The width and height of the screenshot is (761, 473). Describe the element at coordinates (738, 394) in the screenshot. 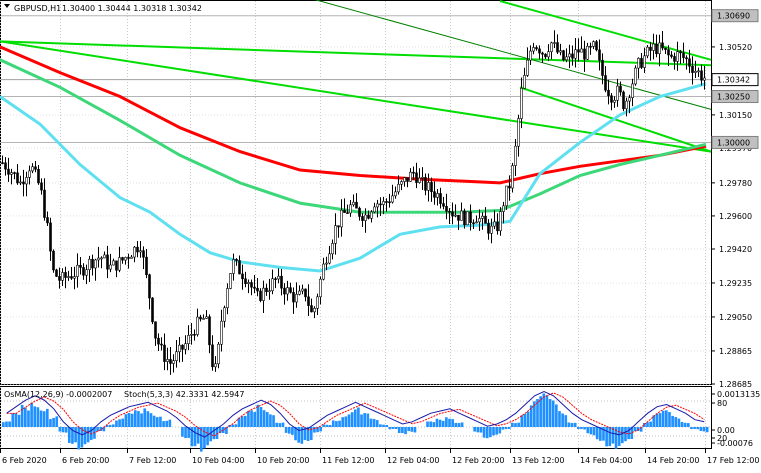

I see `osc-tick-label: 0.0013135` at that location.